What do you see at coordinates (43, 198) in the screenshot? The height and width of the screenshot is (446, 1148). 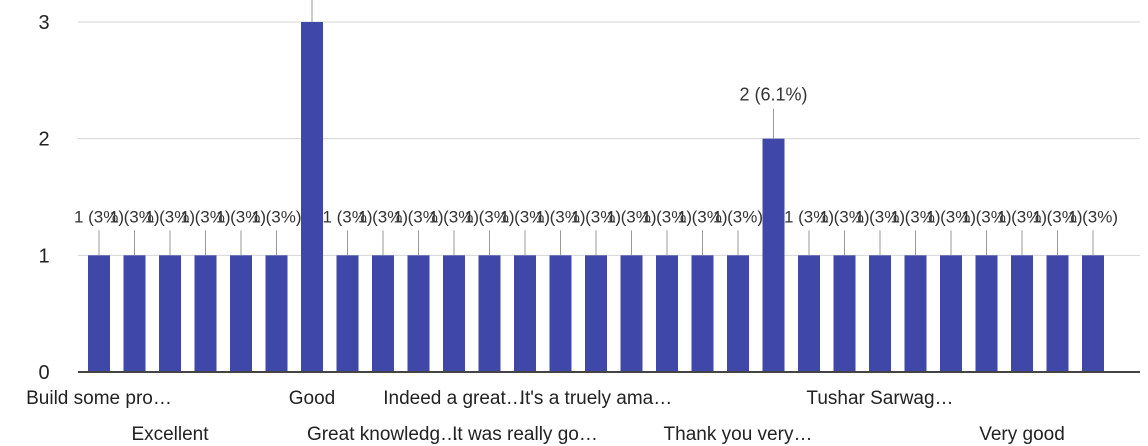 I see `y-axis-ticks: 0 1 2 3` at bounding box center [43, 198].